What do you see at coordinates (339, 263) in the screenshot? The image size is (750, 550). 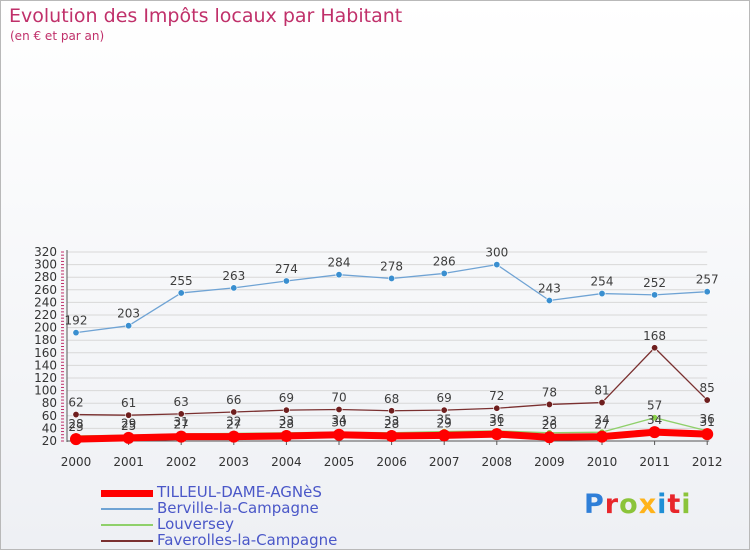 I see `data-label: 284` at bounding box center [339, 263].